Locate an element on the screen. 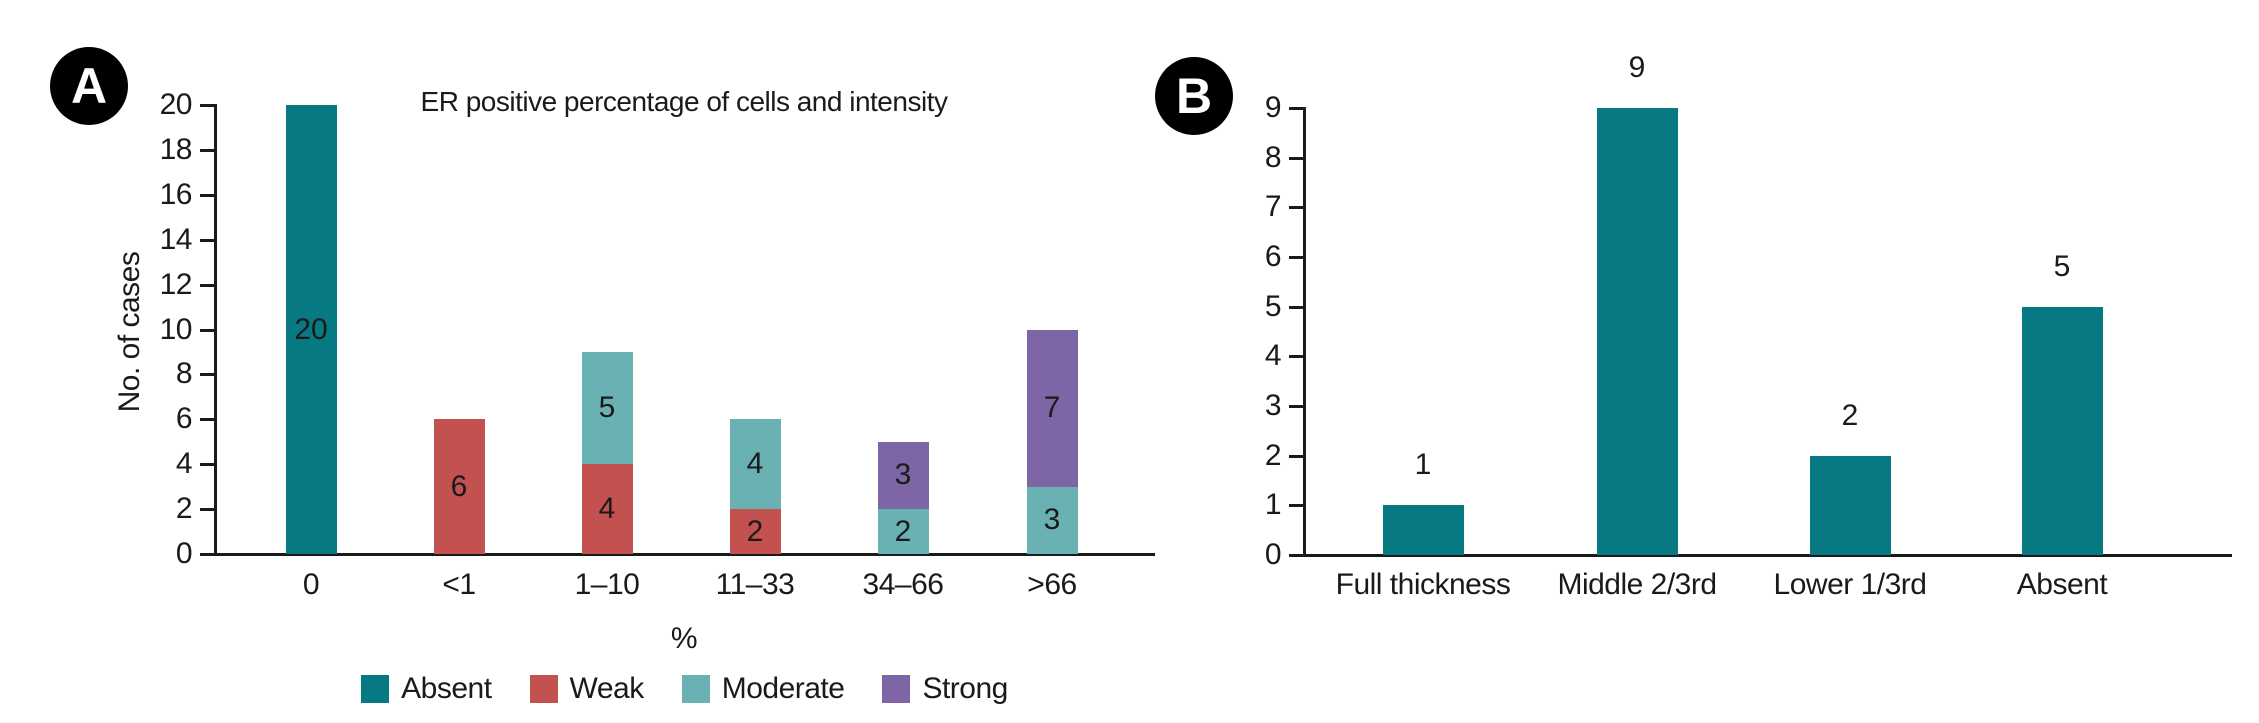 The height and width of the screenshot is (723, 2259). legend-swatch-absent is located at coordinates (375, 689).